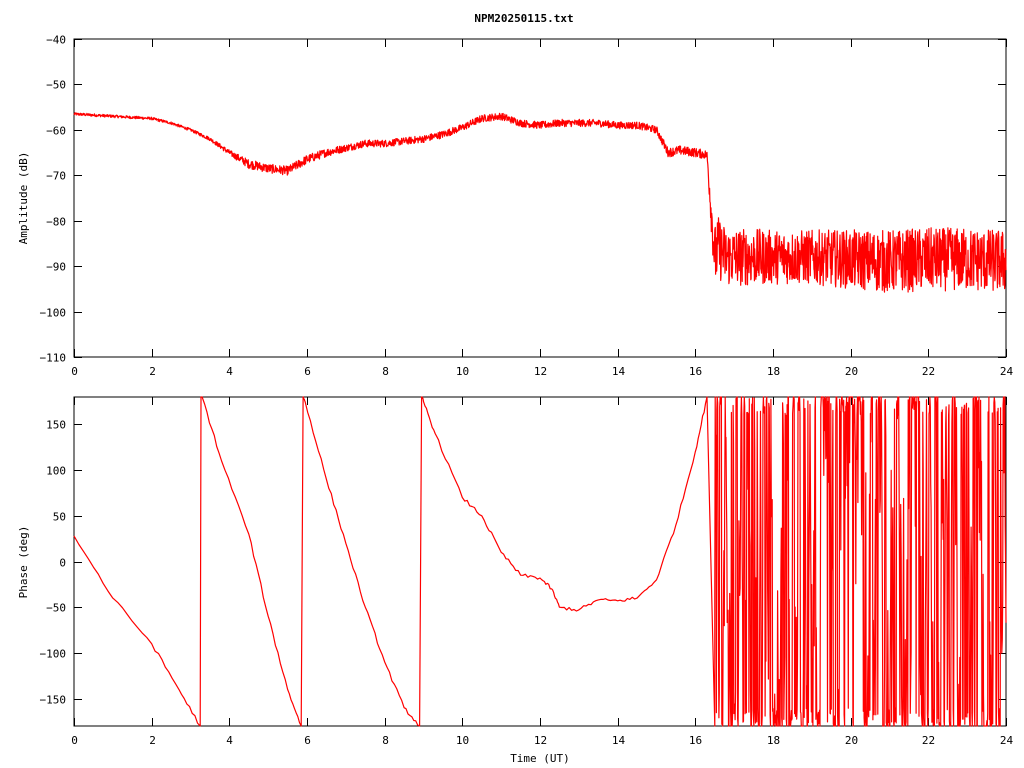 The height and width of the screenshot is (768, 1024). I want to click on amplitude-y-tick-label: −40, so click(56, 40).